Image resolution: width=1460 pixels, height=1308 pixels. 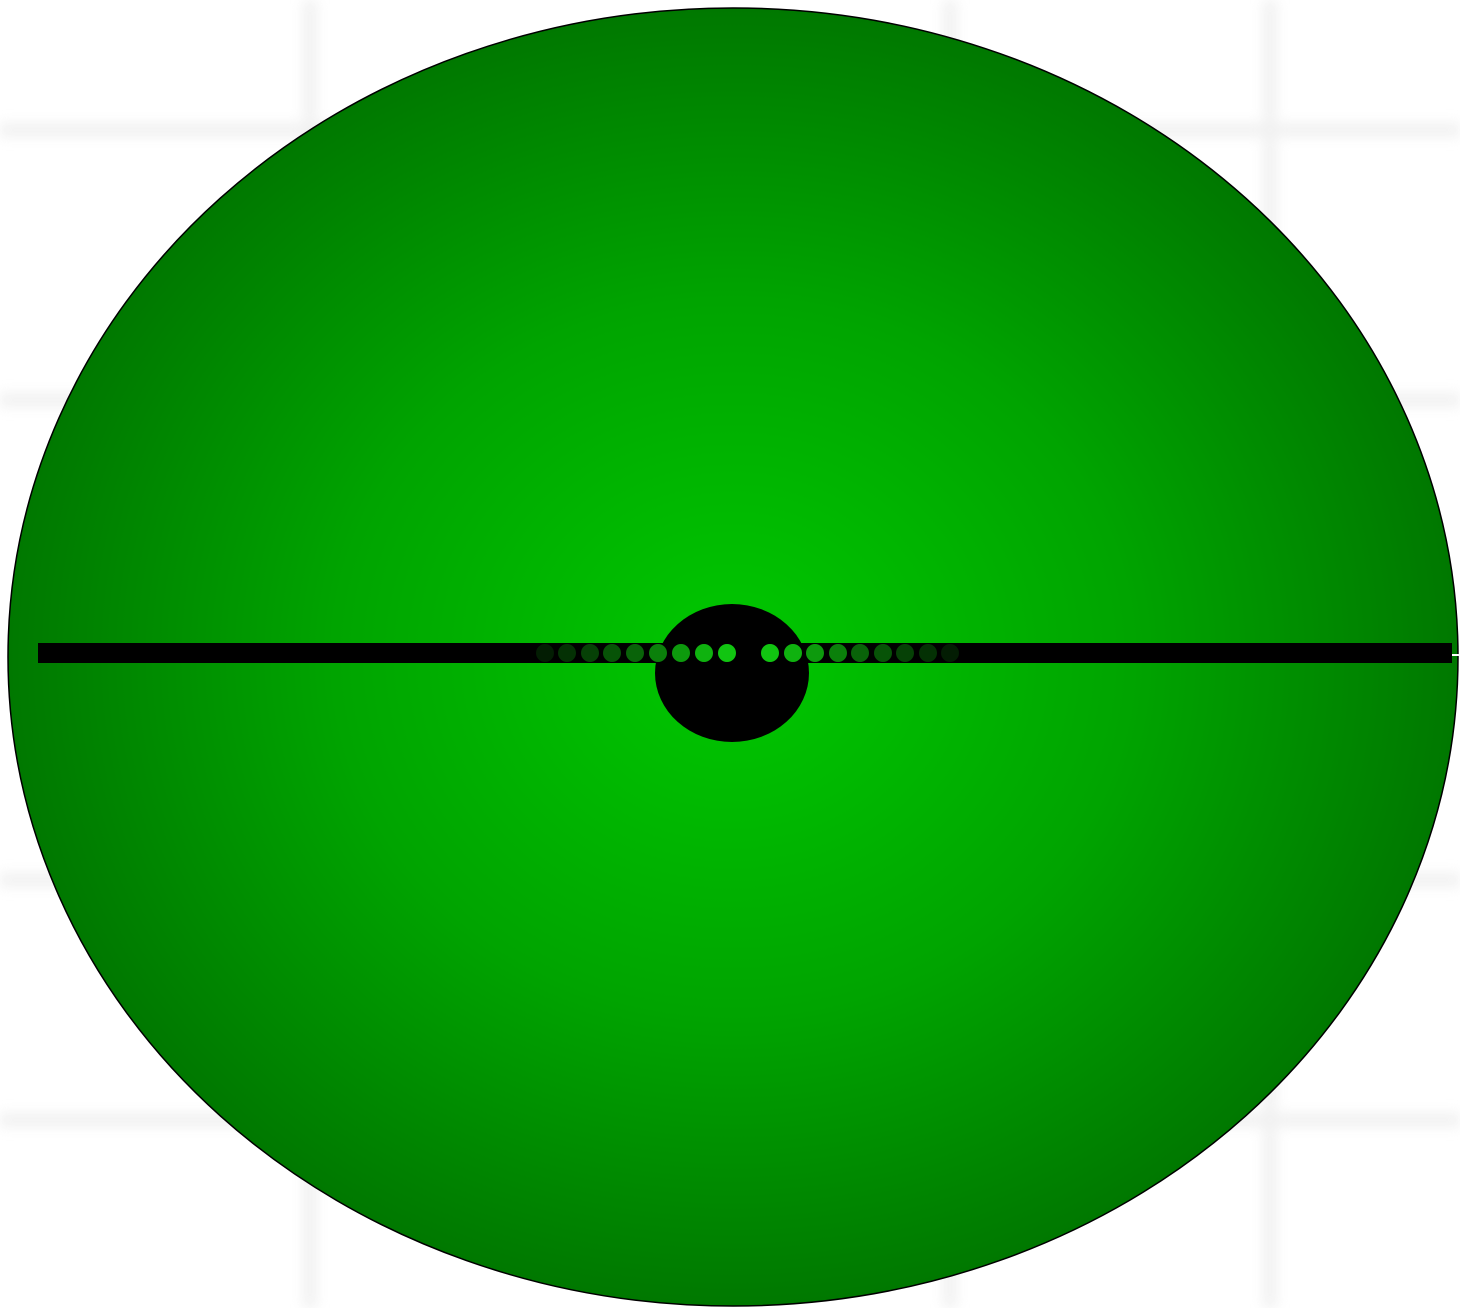 What do you see at coordinates (747, 653) in the screenshot?
I see `dot-row` at bounding box center [747, 653].